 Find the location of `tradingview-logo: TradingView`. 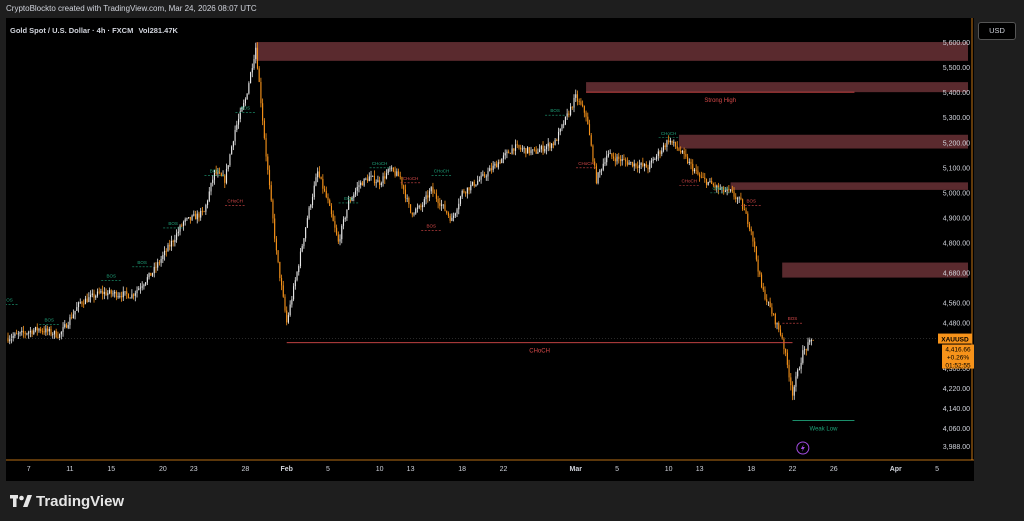

tradingview-logo: TradingView is located at coordinates (67, 501).